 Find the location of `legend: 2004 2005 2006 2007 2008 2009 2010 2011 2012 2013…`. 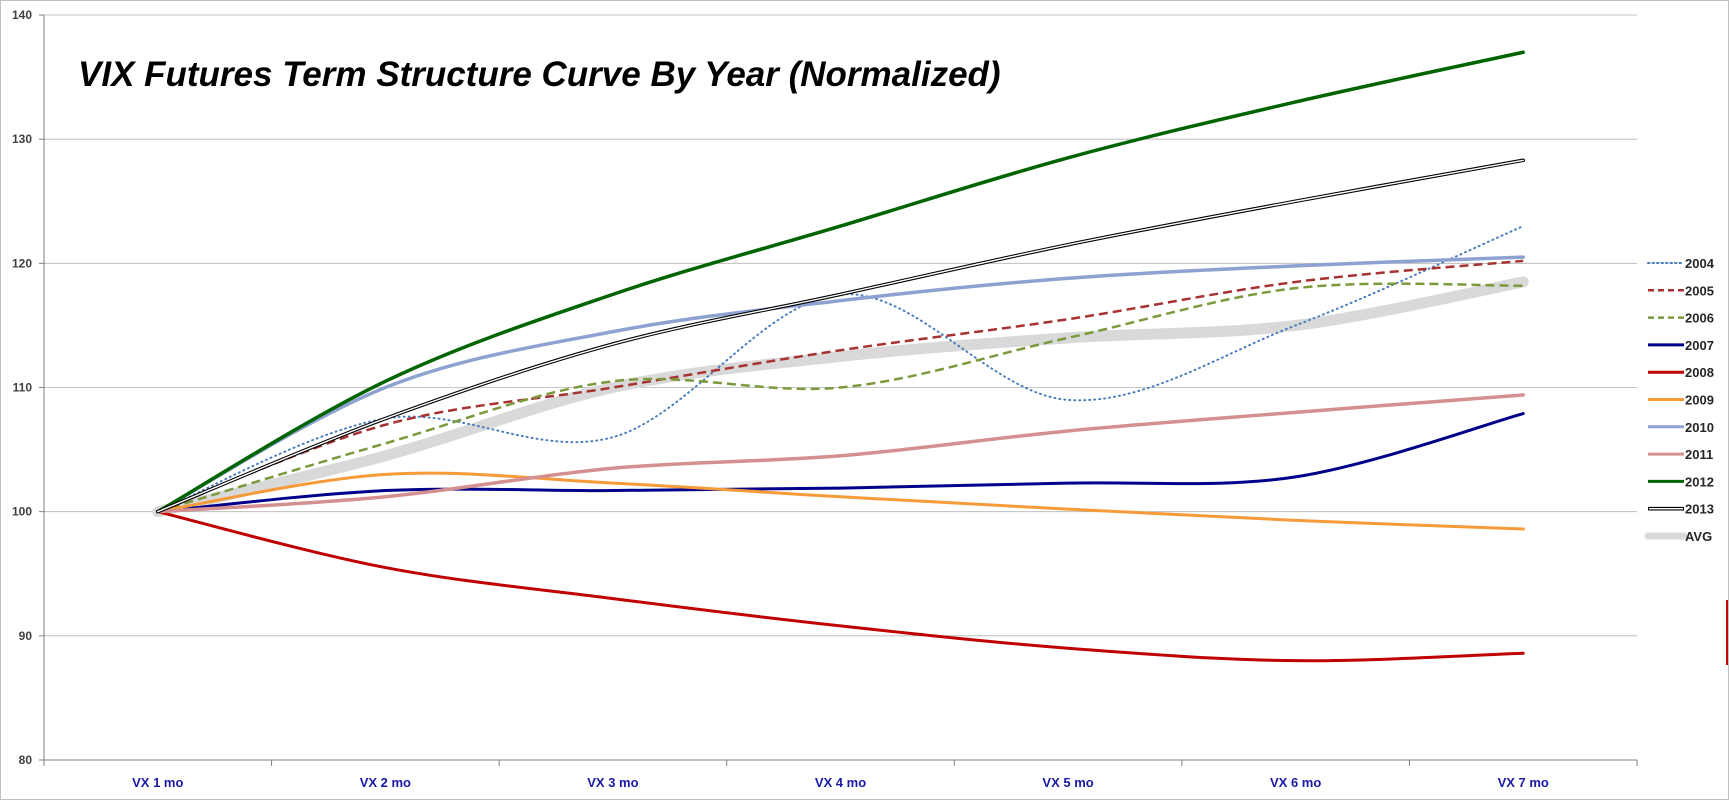

legend: 2004 2005 2006 2007 2008 2009 2010 2011 2012 2013… is located at coordinates (1679, 400).